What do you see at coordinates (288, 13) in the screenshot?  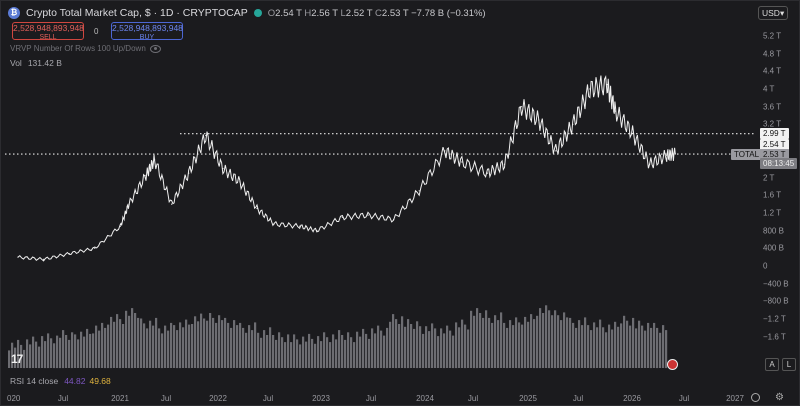 I see `ohlc-open: 2.54 T` at bounding box center [288, 13].